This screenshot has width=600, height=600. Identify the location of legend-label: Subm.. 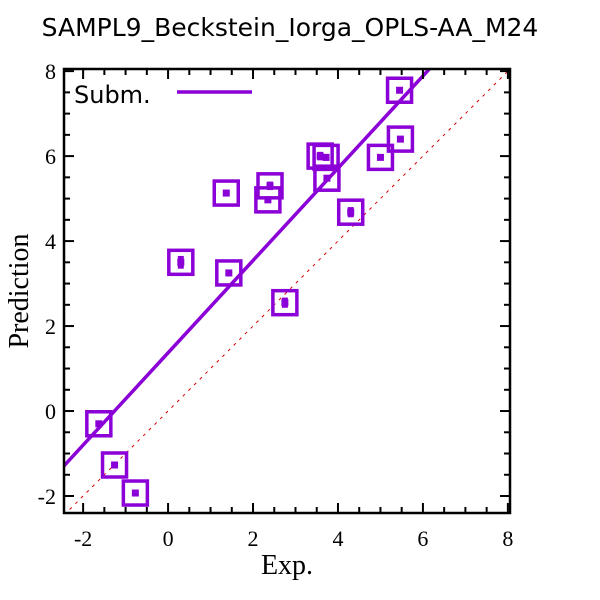
(112, 95).